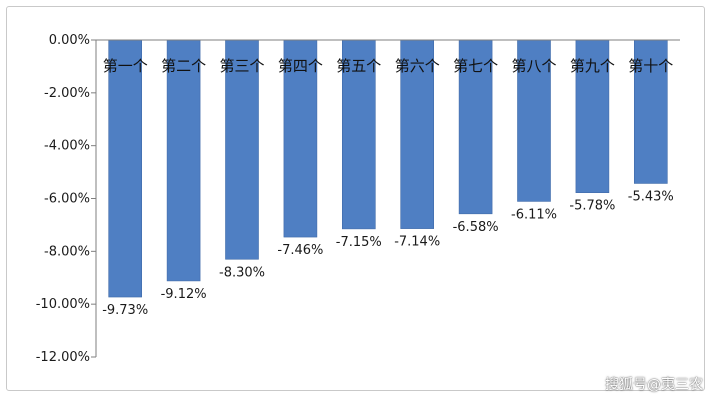  I want to click on x-tick-label: 第六个, so click(417, 66).